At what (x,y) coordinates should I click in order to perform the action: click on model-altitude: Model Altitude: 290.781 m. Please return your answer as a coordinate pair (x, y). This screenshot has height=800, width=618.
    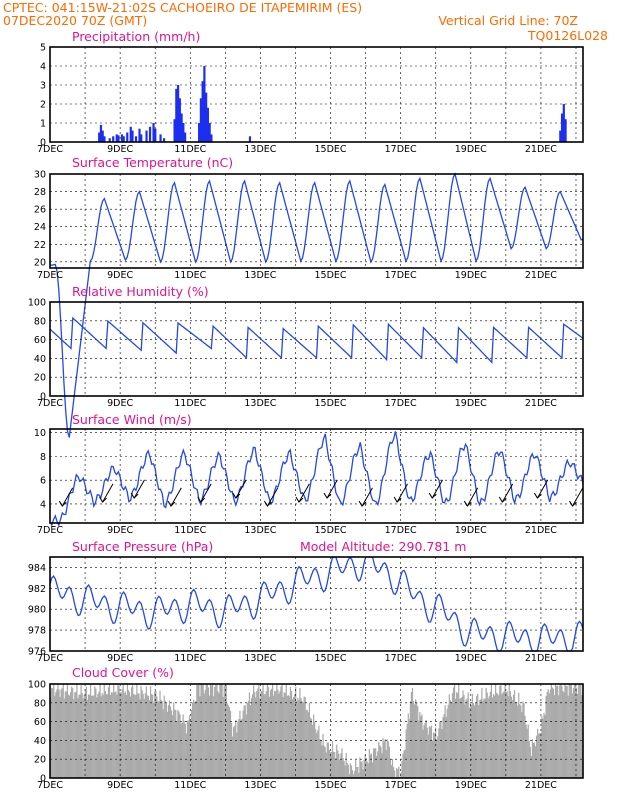
    Looking at the image, I should click on (383, 546).